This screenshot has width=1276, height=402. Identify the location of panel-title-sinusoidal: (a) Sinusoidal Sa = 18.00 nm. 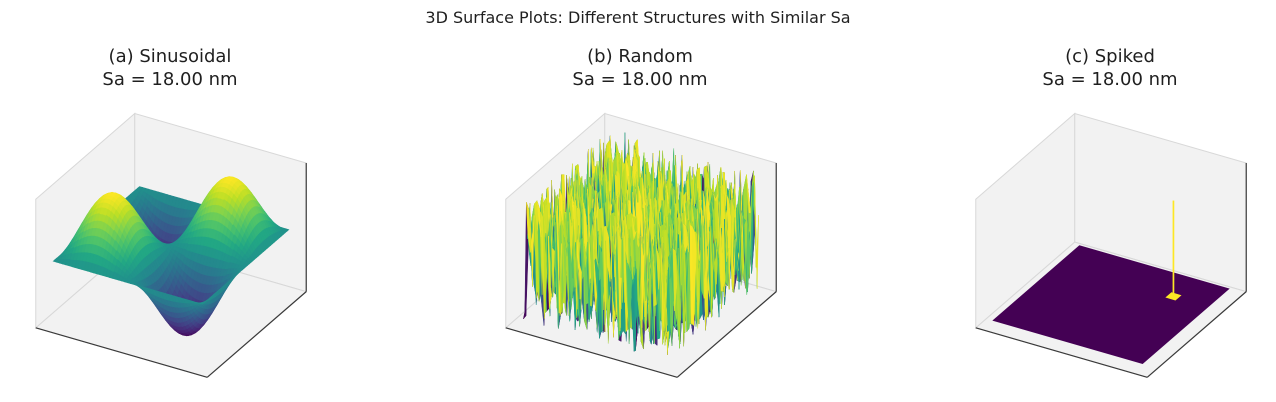
(170, 68).